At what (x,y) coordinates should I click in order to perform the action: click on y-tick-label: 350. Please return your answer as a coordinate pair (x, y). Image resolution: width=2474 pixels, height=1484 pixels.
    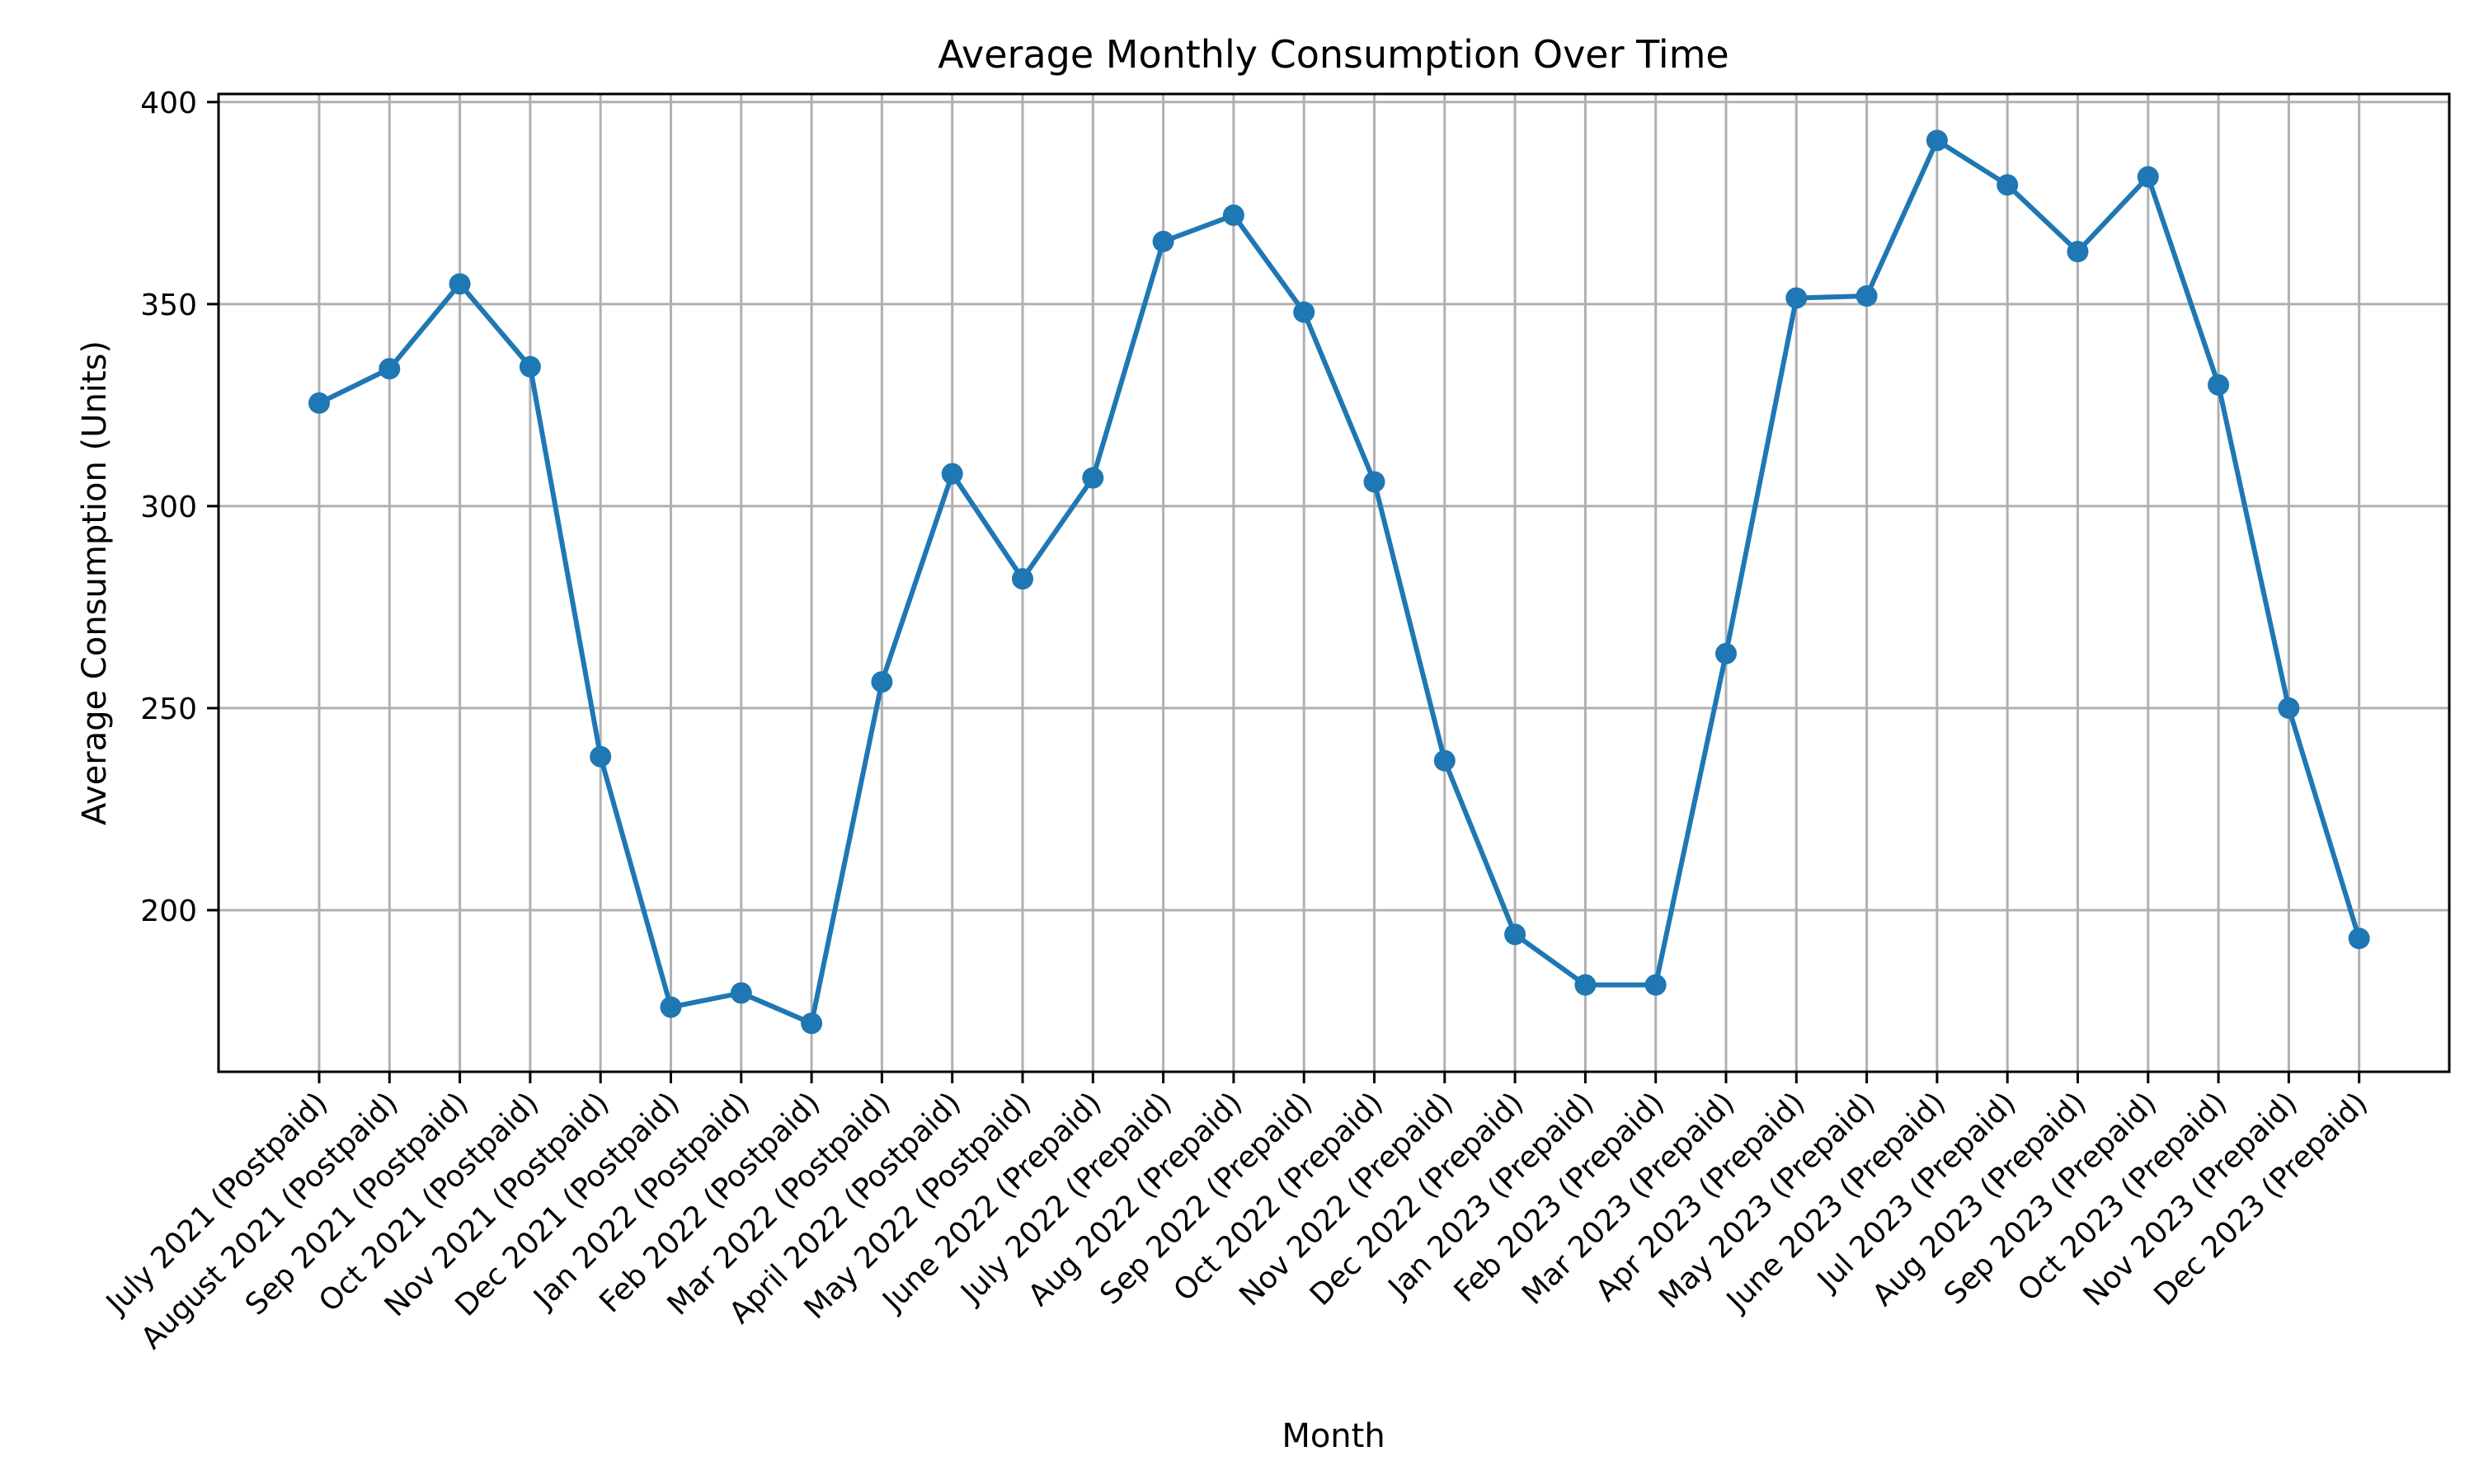
    Looking at the image, I should click on (168, 305).